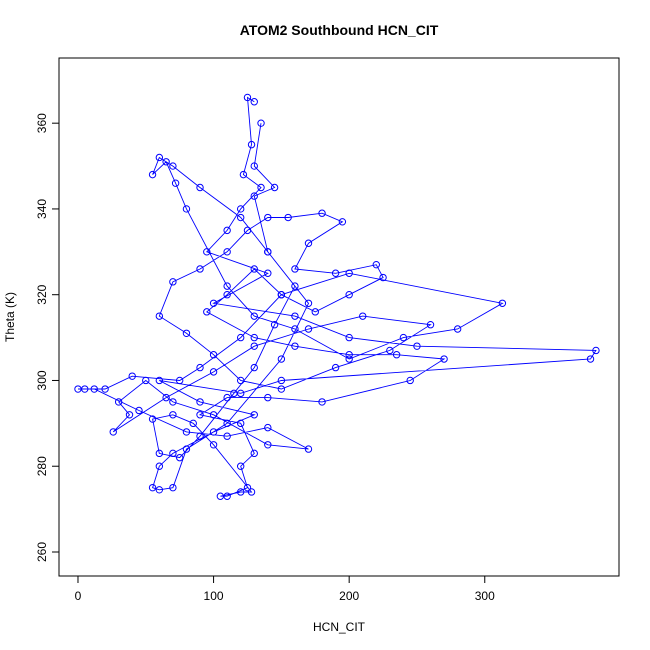 This screenshot has height=650, width=650. What do you see at coordinates (42, 466) in the screenshot?
I see `y-tick-label: 280` at bounding box center [42, 466].